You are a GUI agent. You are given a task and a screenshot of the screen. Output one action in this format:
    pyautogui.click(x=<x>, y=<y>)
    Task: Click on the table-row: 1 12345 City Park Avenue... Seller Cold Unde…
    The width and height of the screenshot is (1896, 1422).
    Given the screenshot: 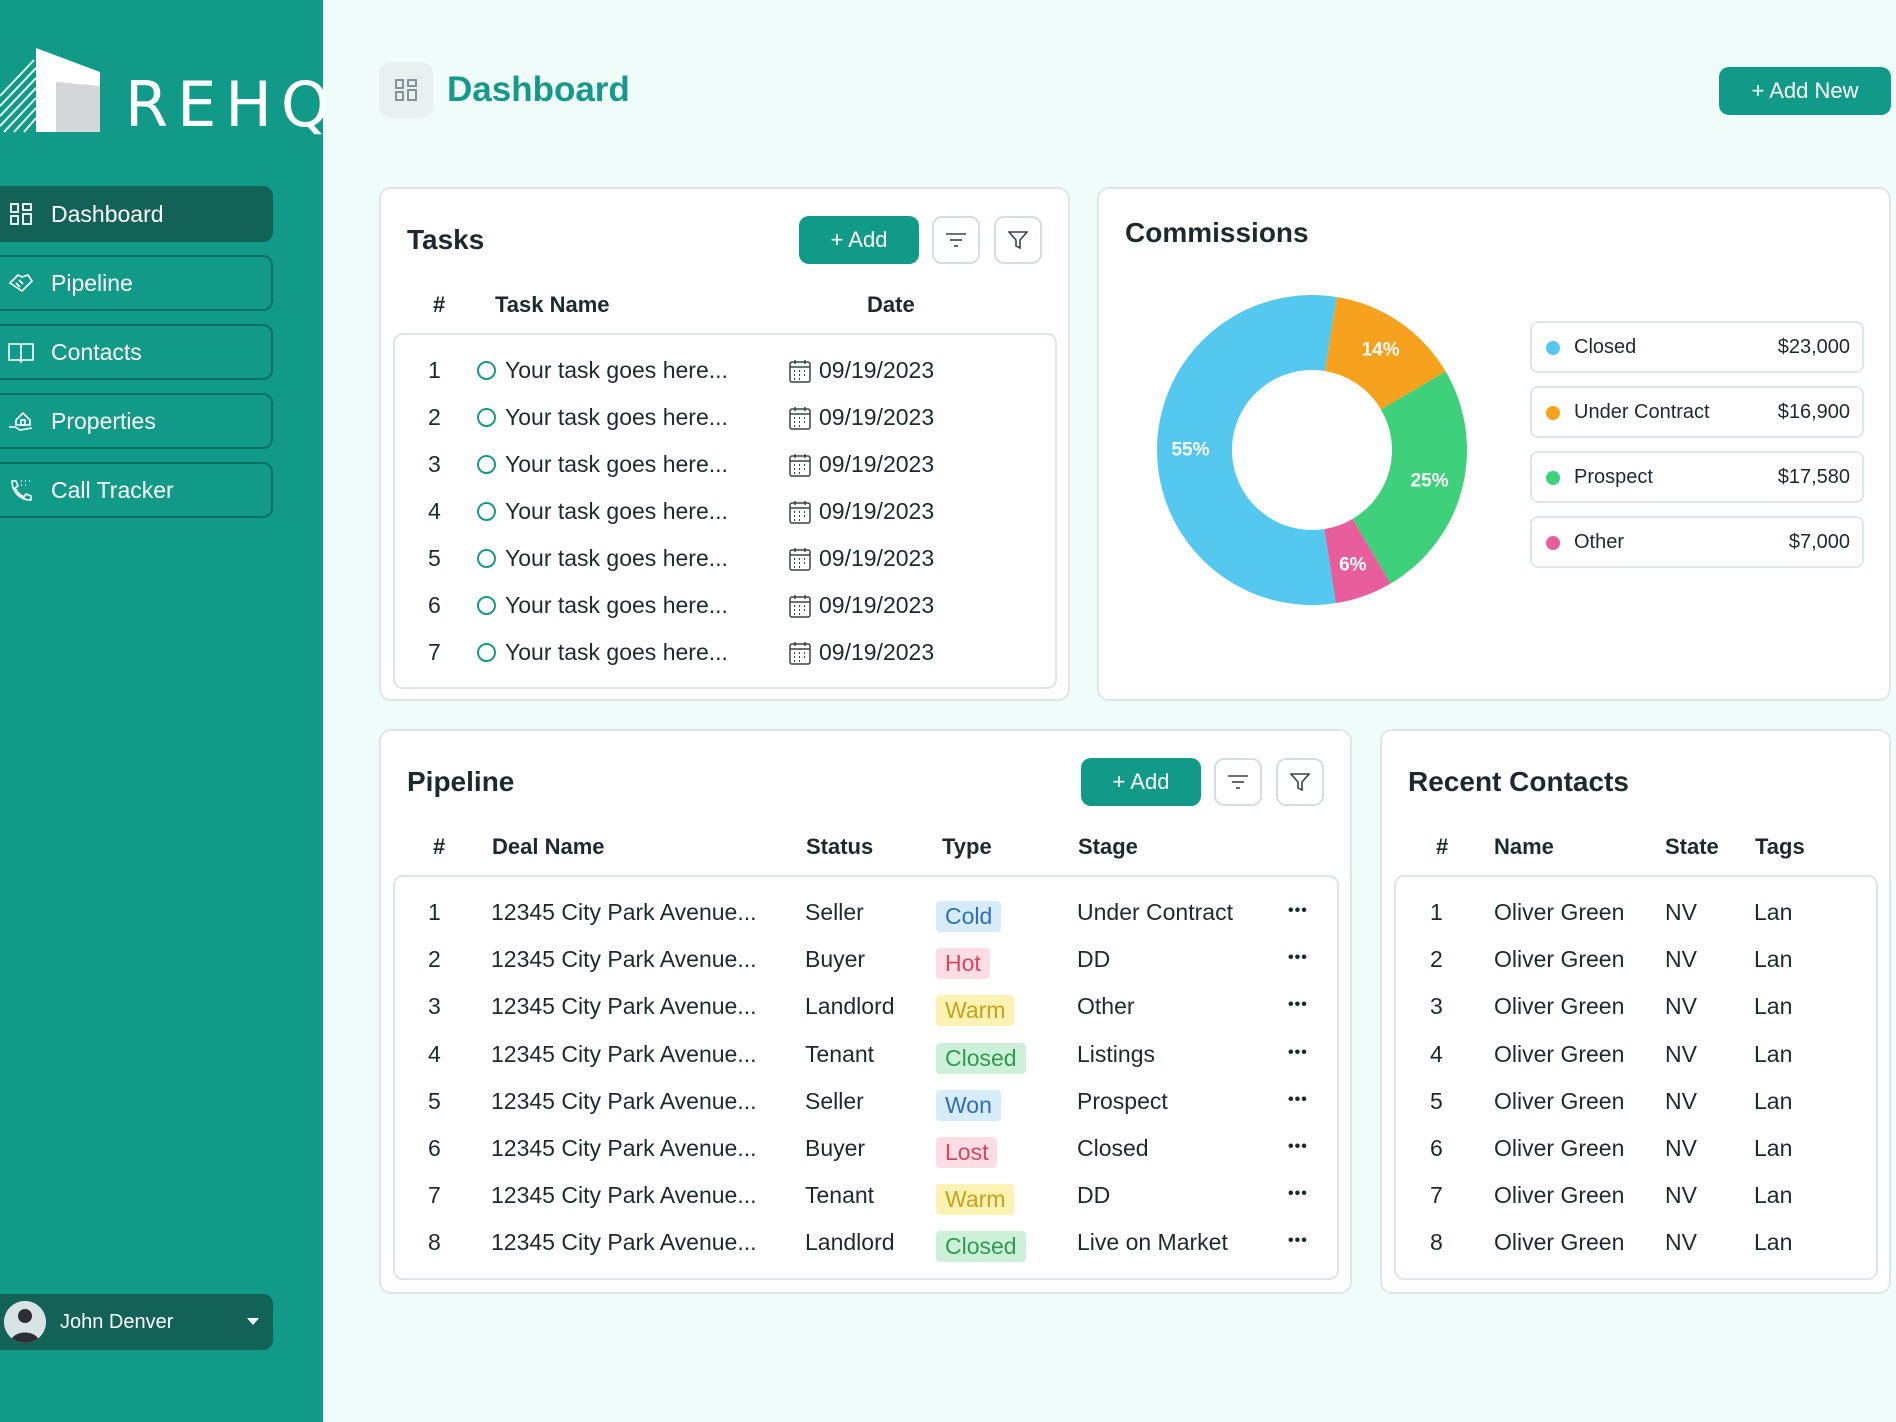 What is the action you would take?
    pyautogui.click(x=866, y=912)
    